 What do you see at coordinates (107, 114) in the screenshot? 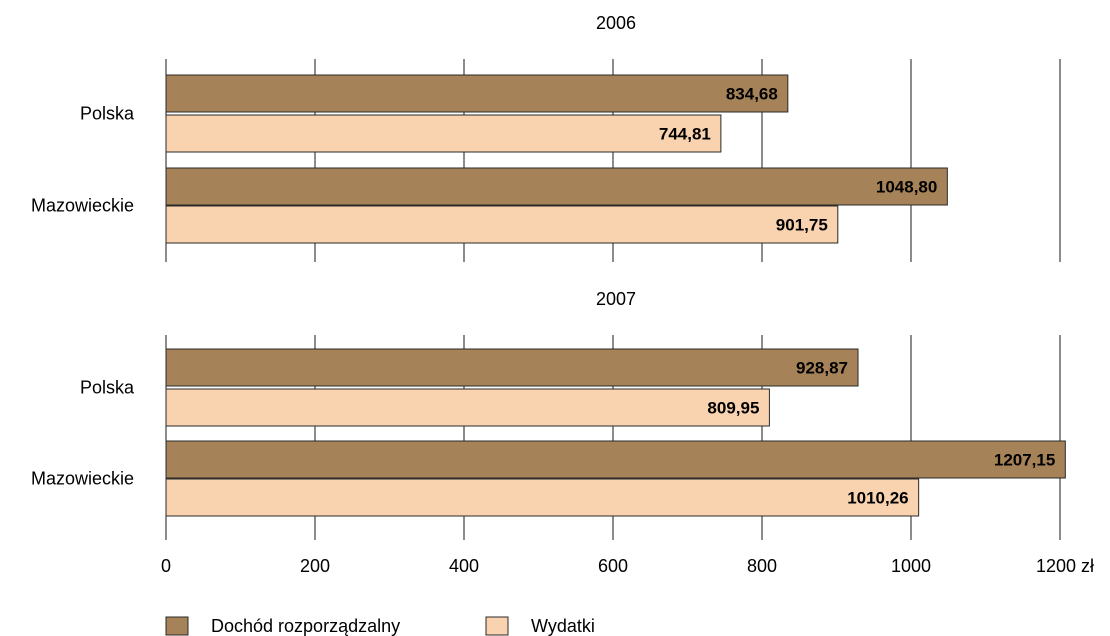
I see `category-label-2006-polska: Polska` at bounding box center [107, 114].